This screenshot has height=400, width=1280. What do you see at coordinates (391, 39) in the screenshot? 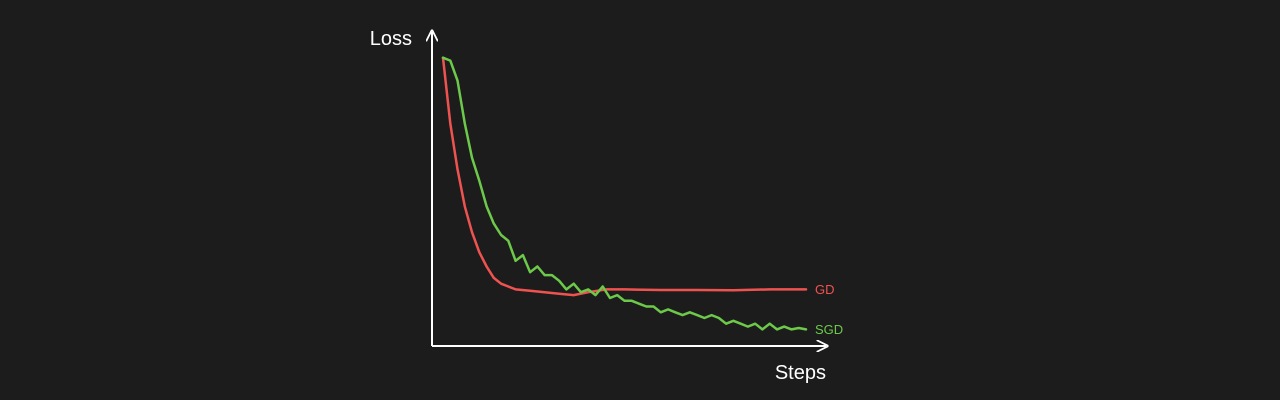
I see `y-axis-label: Loss` at bounding box center [391, 39].